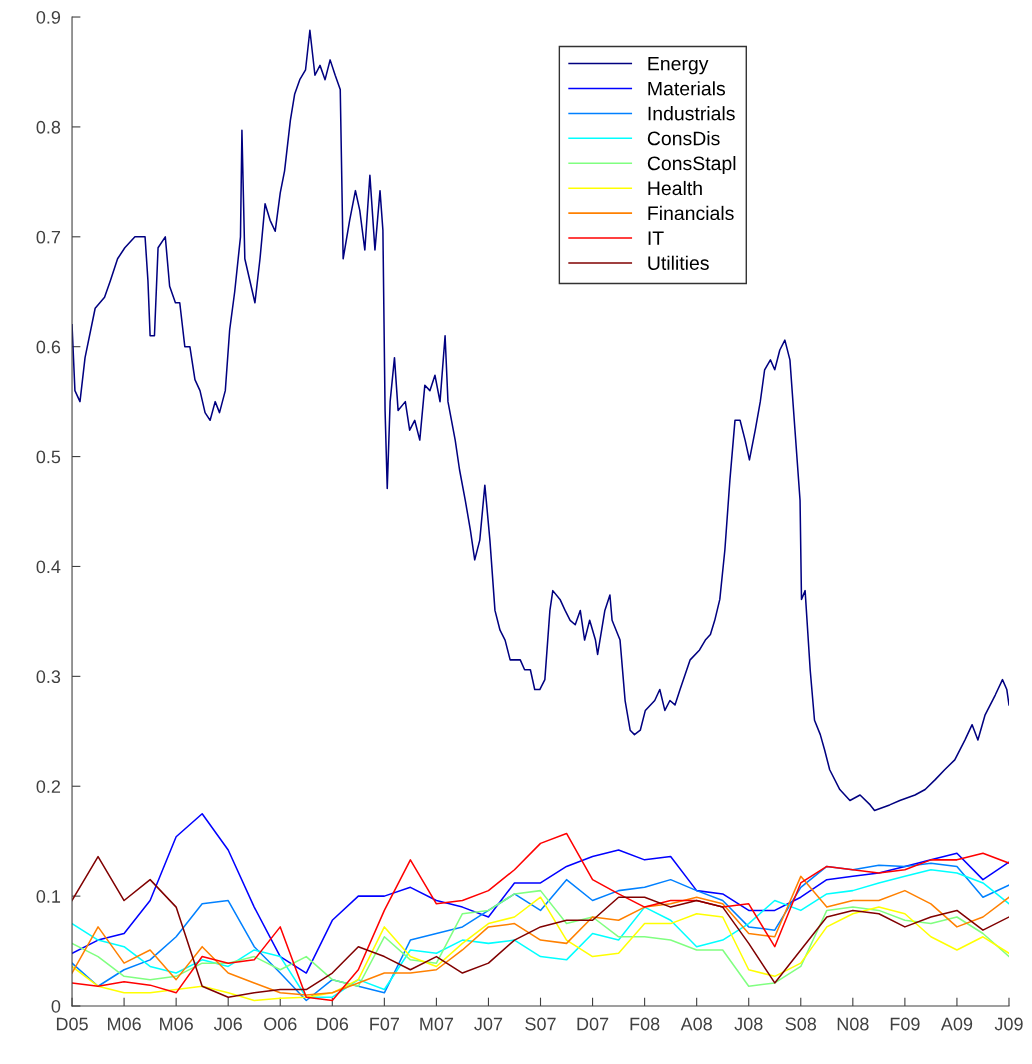  What do you see at coordinates (675, 188) in the screenshot?
I see `legend-label: Health` at bounding box center [675, 188].